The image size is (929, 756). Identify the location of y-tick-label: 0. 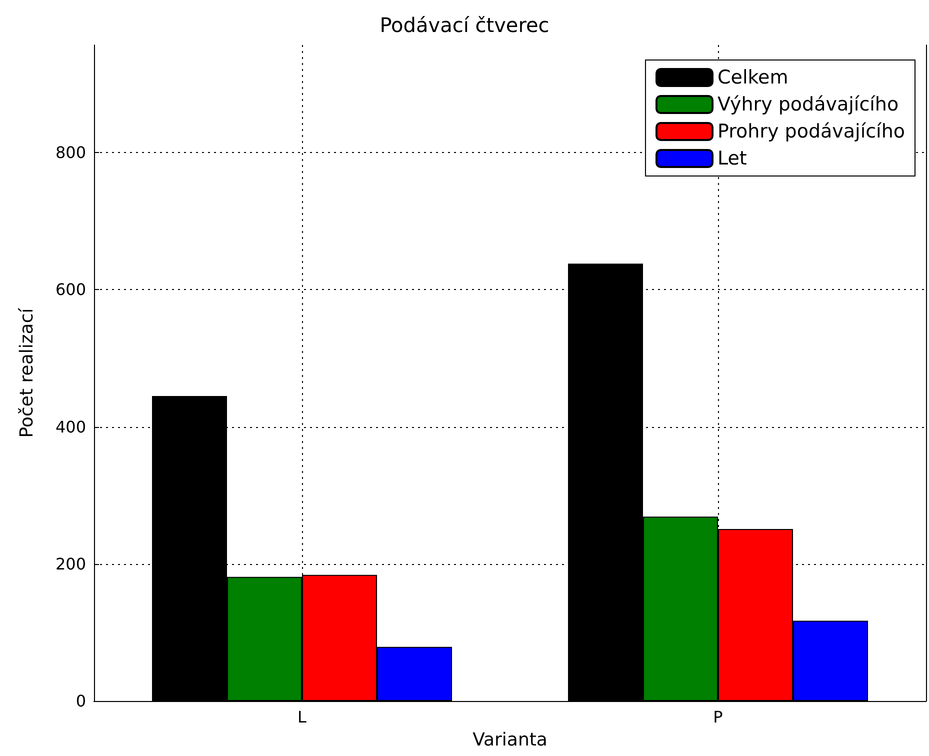
(81, 701).